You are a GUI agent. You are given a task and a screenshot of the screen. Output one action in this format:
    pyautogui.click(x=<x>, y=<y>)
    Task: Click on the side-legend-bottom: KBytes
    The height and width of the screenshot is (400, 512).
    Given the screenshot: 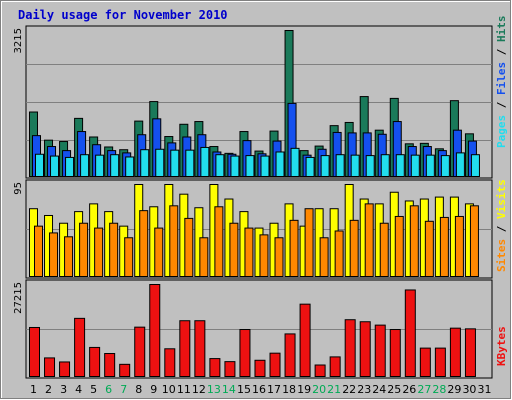 What is the action you would take?
    pyautogui.click(x=501, y=346)
    